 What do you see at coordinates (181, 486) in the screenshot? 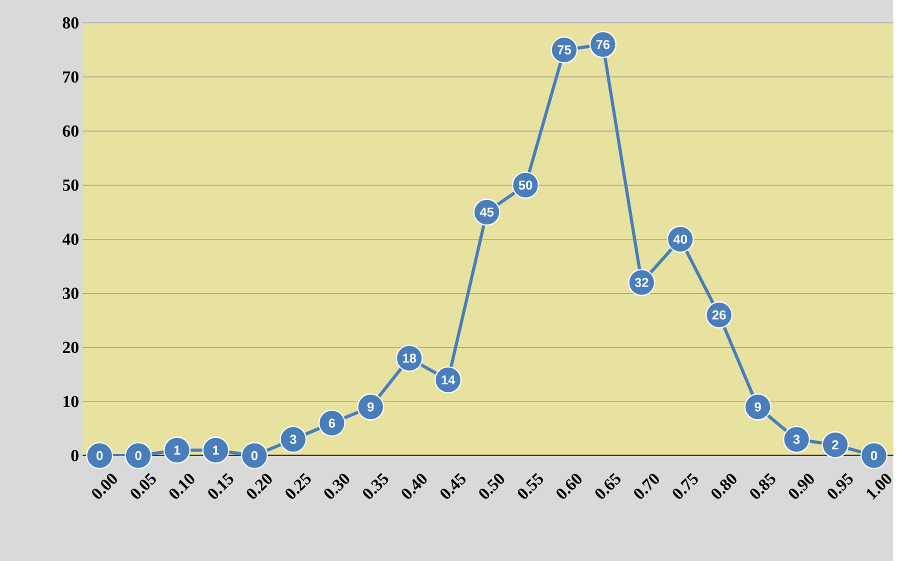
I see `x-tick-label: 0.10` at bounding box center [181, 486].